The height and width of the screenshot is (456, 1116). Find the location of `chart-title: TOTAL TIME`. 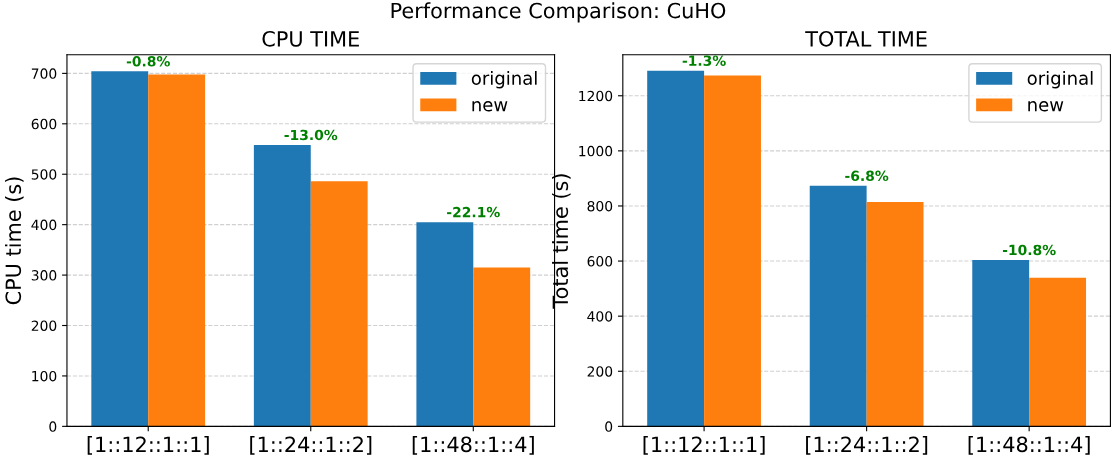

chart-title: TOTAL TIME is located at coordinates (866, 38).